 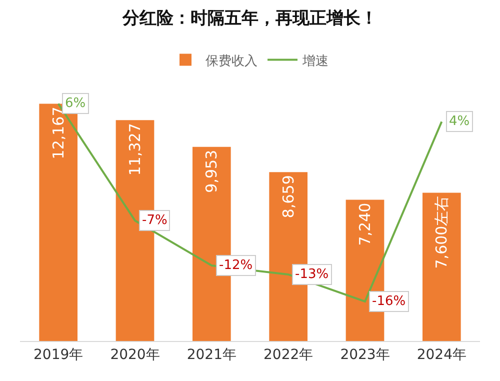 What do you see at coordinates (459, 121) in the screenshot?
I see `data-label: 4%` at bounding box center [459, 121].